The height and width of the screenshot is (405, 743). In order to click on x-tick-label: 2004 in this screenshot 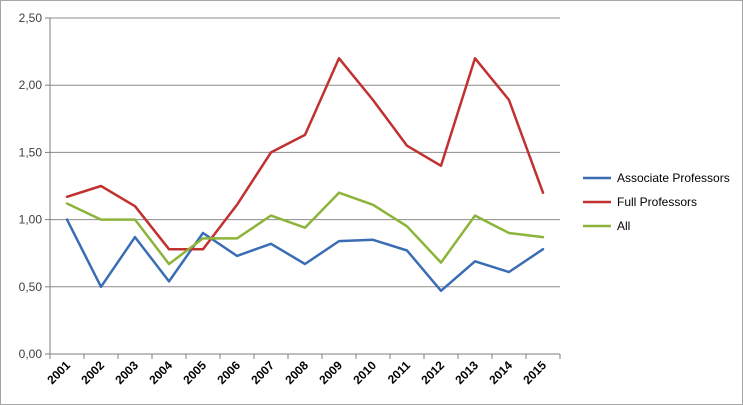, I will do `click(160, 372)`.